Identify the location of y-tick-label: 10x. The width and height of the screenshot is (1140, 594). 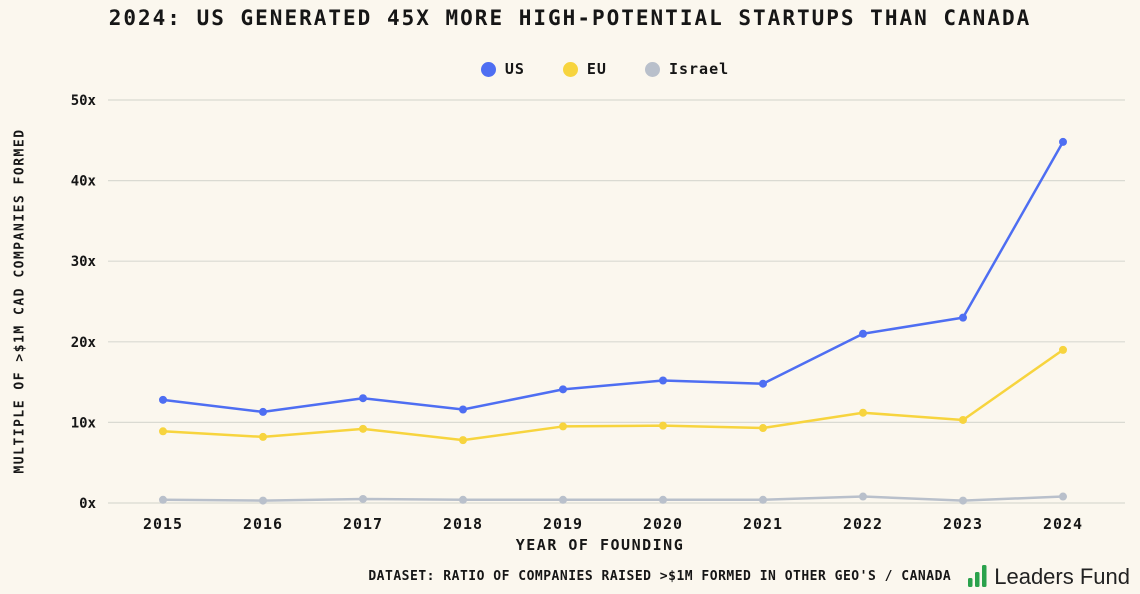
(84, 423).